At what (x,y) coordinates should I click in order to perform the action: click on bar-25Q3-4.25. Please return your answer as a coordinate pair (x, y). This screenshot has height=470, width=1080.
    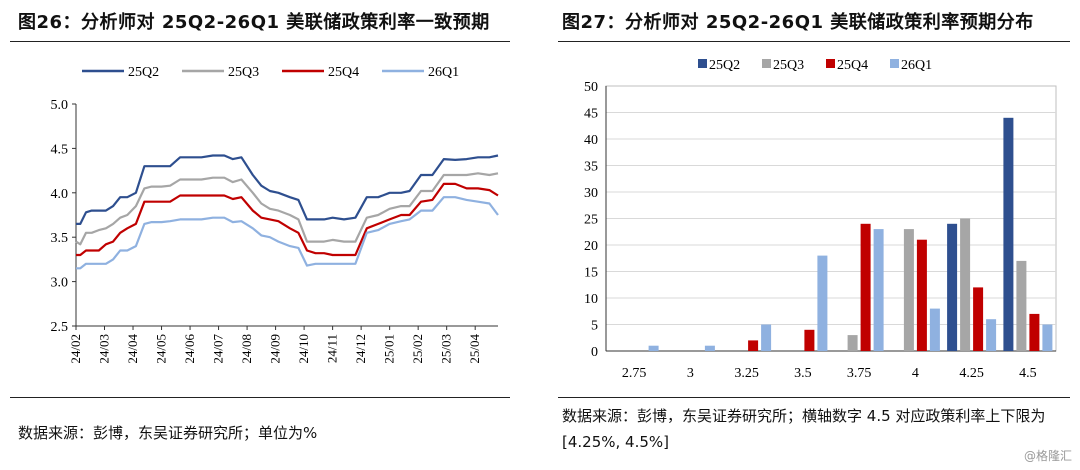
    Looking at the image, I should click on (965, 284).